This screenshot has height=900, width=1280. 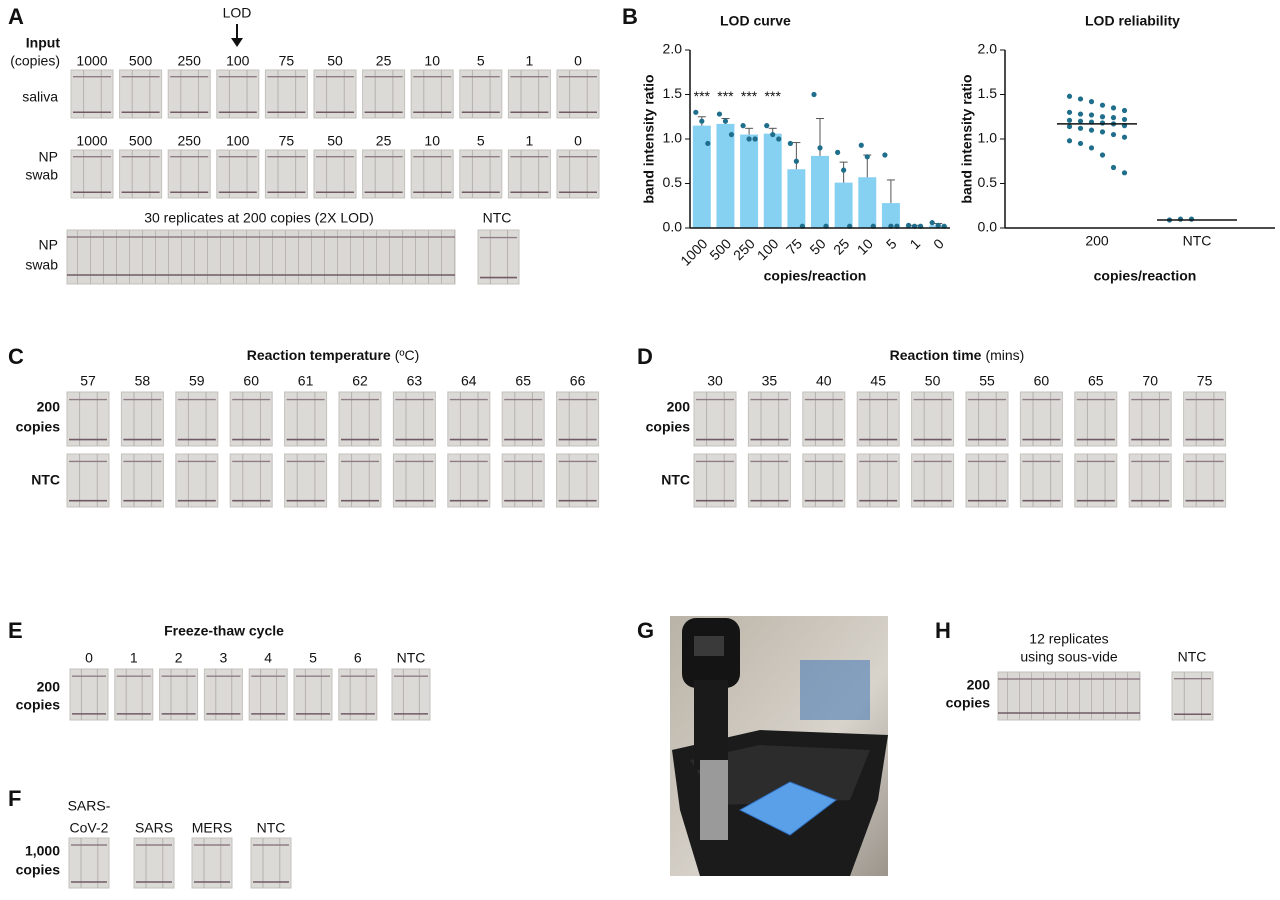 I want to click on x-tick-label: 25, so click(x=841, y=246).